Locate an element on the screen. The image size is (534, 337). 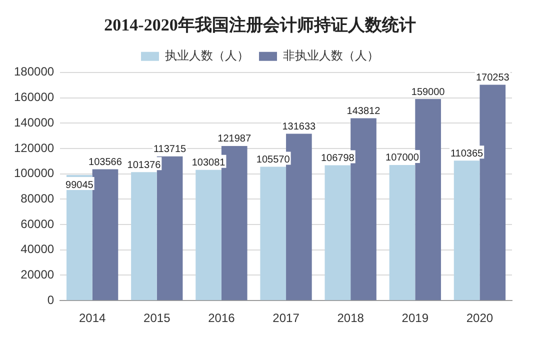
data-label: 103081 is located at coordinates (209, 163).